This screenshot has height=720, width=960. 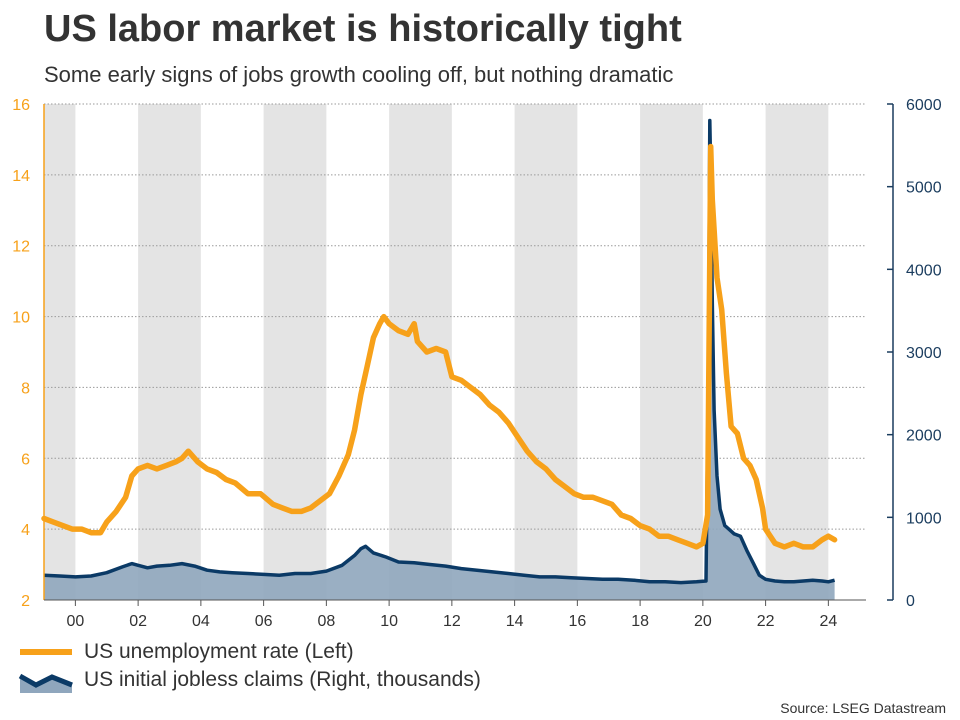 What do you see at coordinates (640, 621) in the screenshot?
I see `x-tick-label: 18` at bounding box center [640, 621].